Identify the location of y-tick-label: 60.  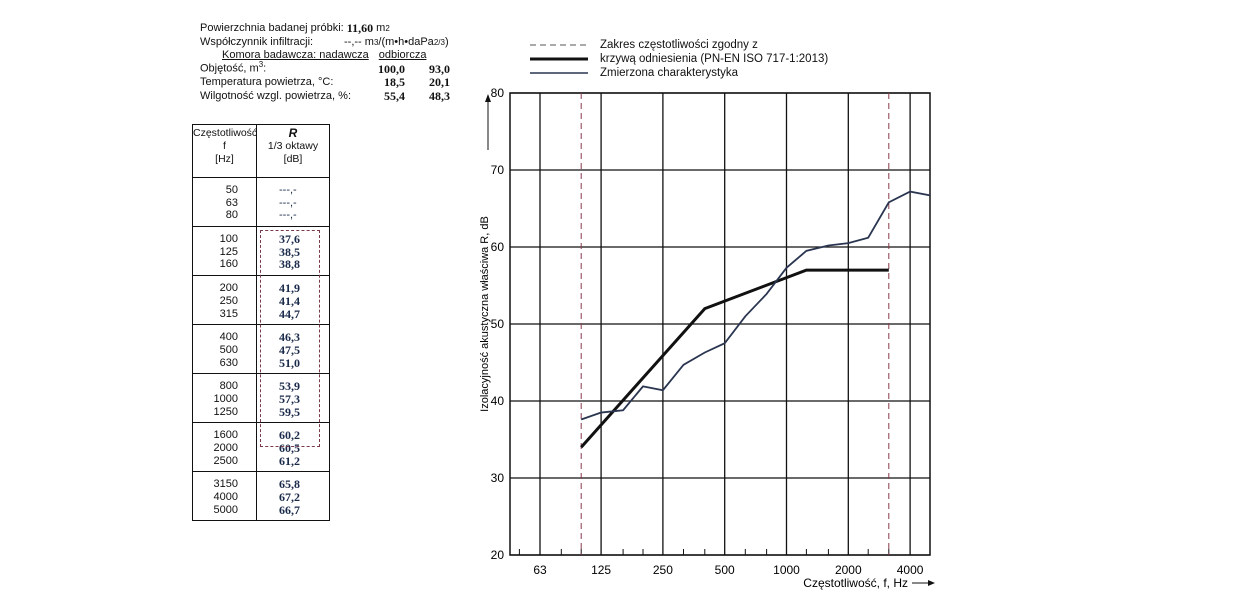
(498, 247).